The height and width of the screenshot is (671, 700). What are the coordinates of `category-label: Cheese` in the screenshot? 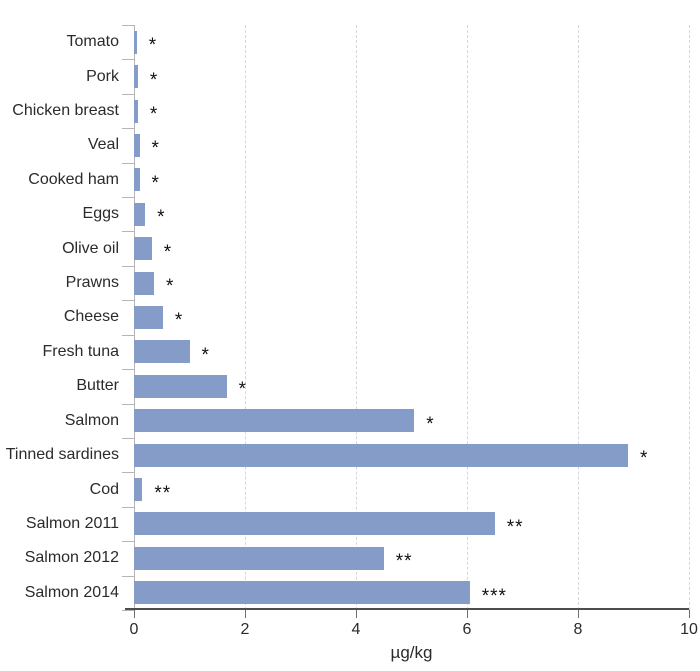 It's located at (91, 317).